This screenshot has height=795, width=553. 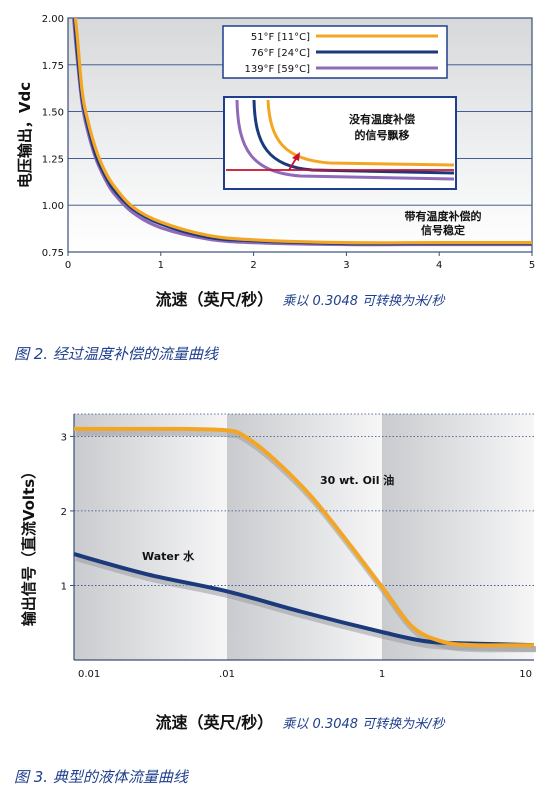 What do you see at coordinates (214, 722) in the screenshot?
I see `chart2-x-axis-label: 流速（英尺/秒）` at bounding box center [214, 722].